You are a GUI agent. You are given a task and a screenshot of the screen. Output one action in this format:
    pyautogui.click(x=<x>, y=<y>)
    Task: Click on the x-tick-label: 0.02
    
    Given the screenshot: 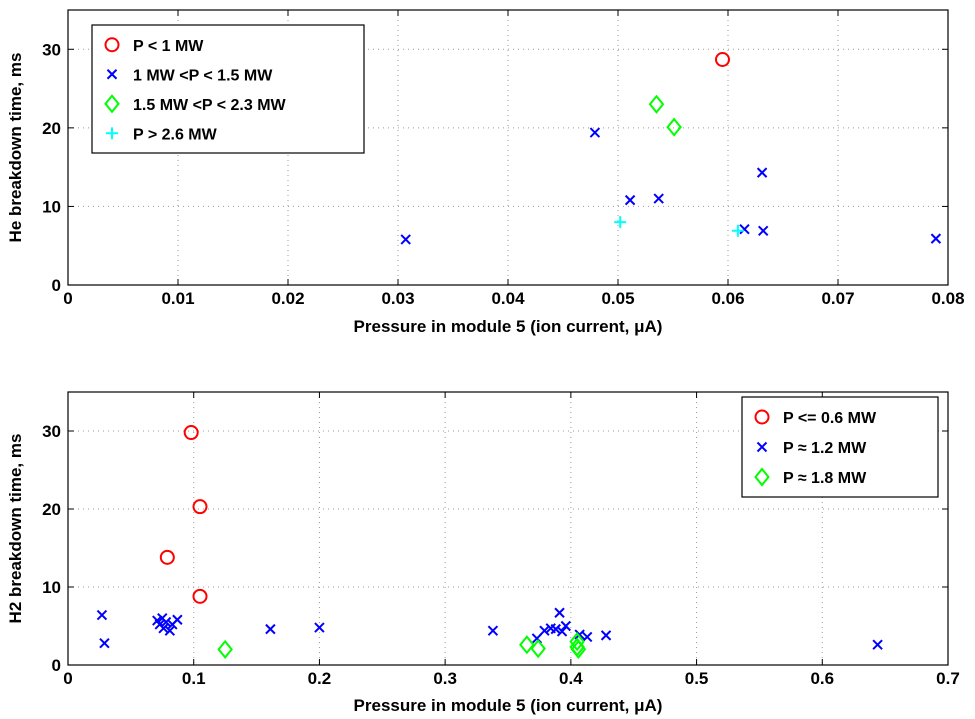 What is the action you would take?
    pyautogui.click(x=287, y=298)
    